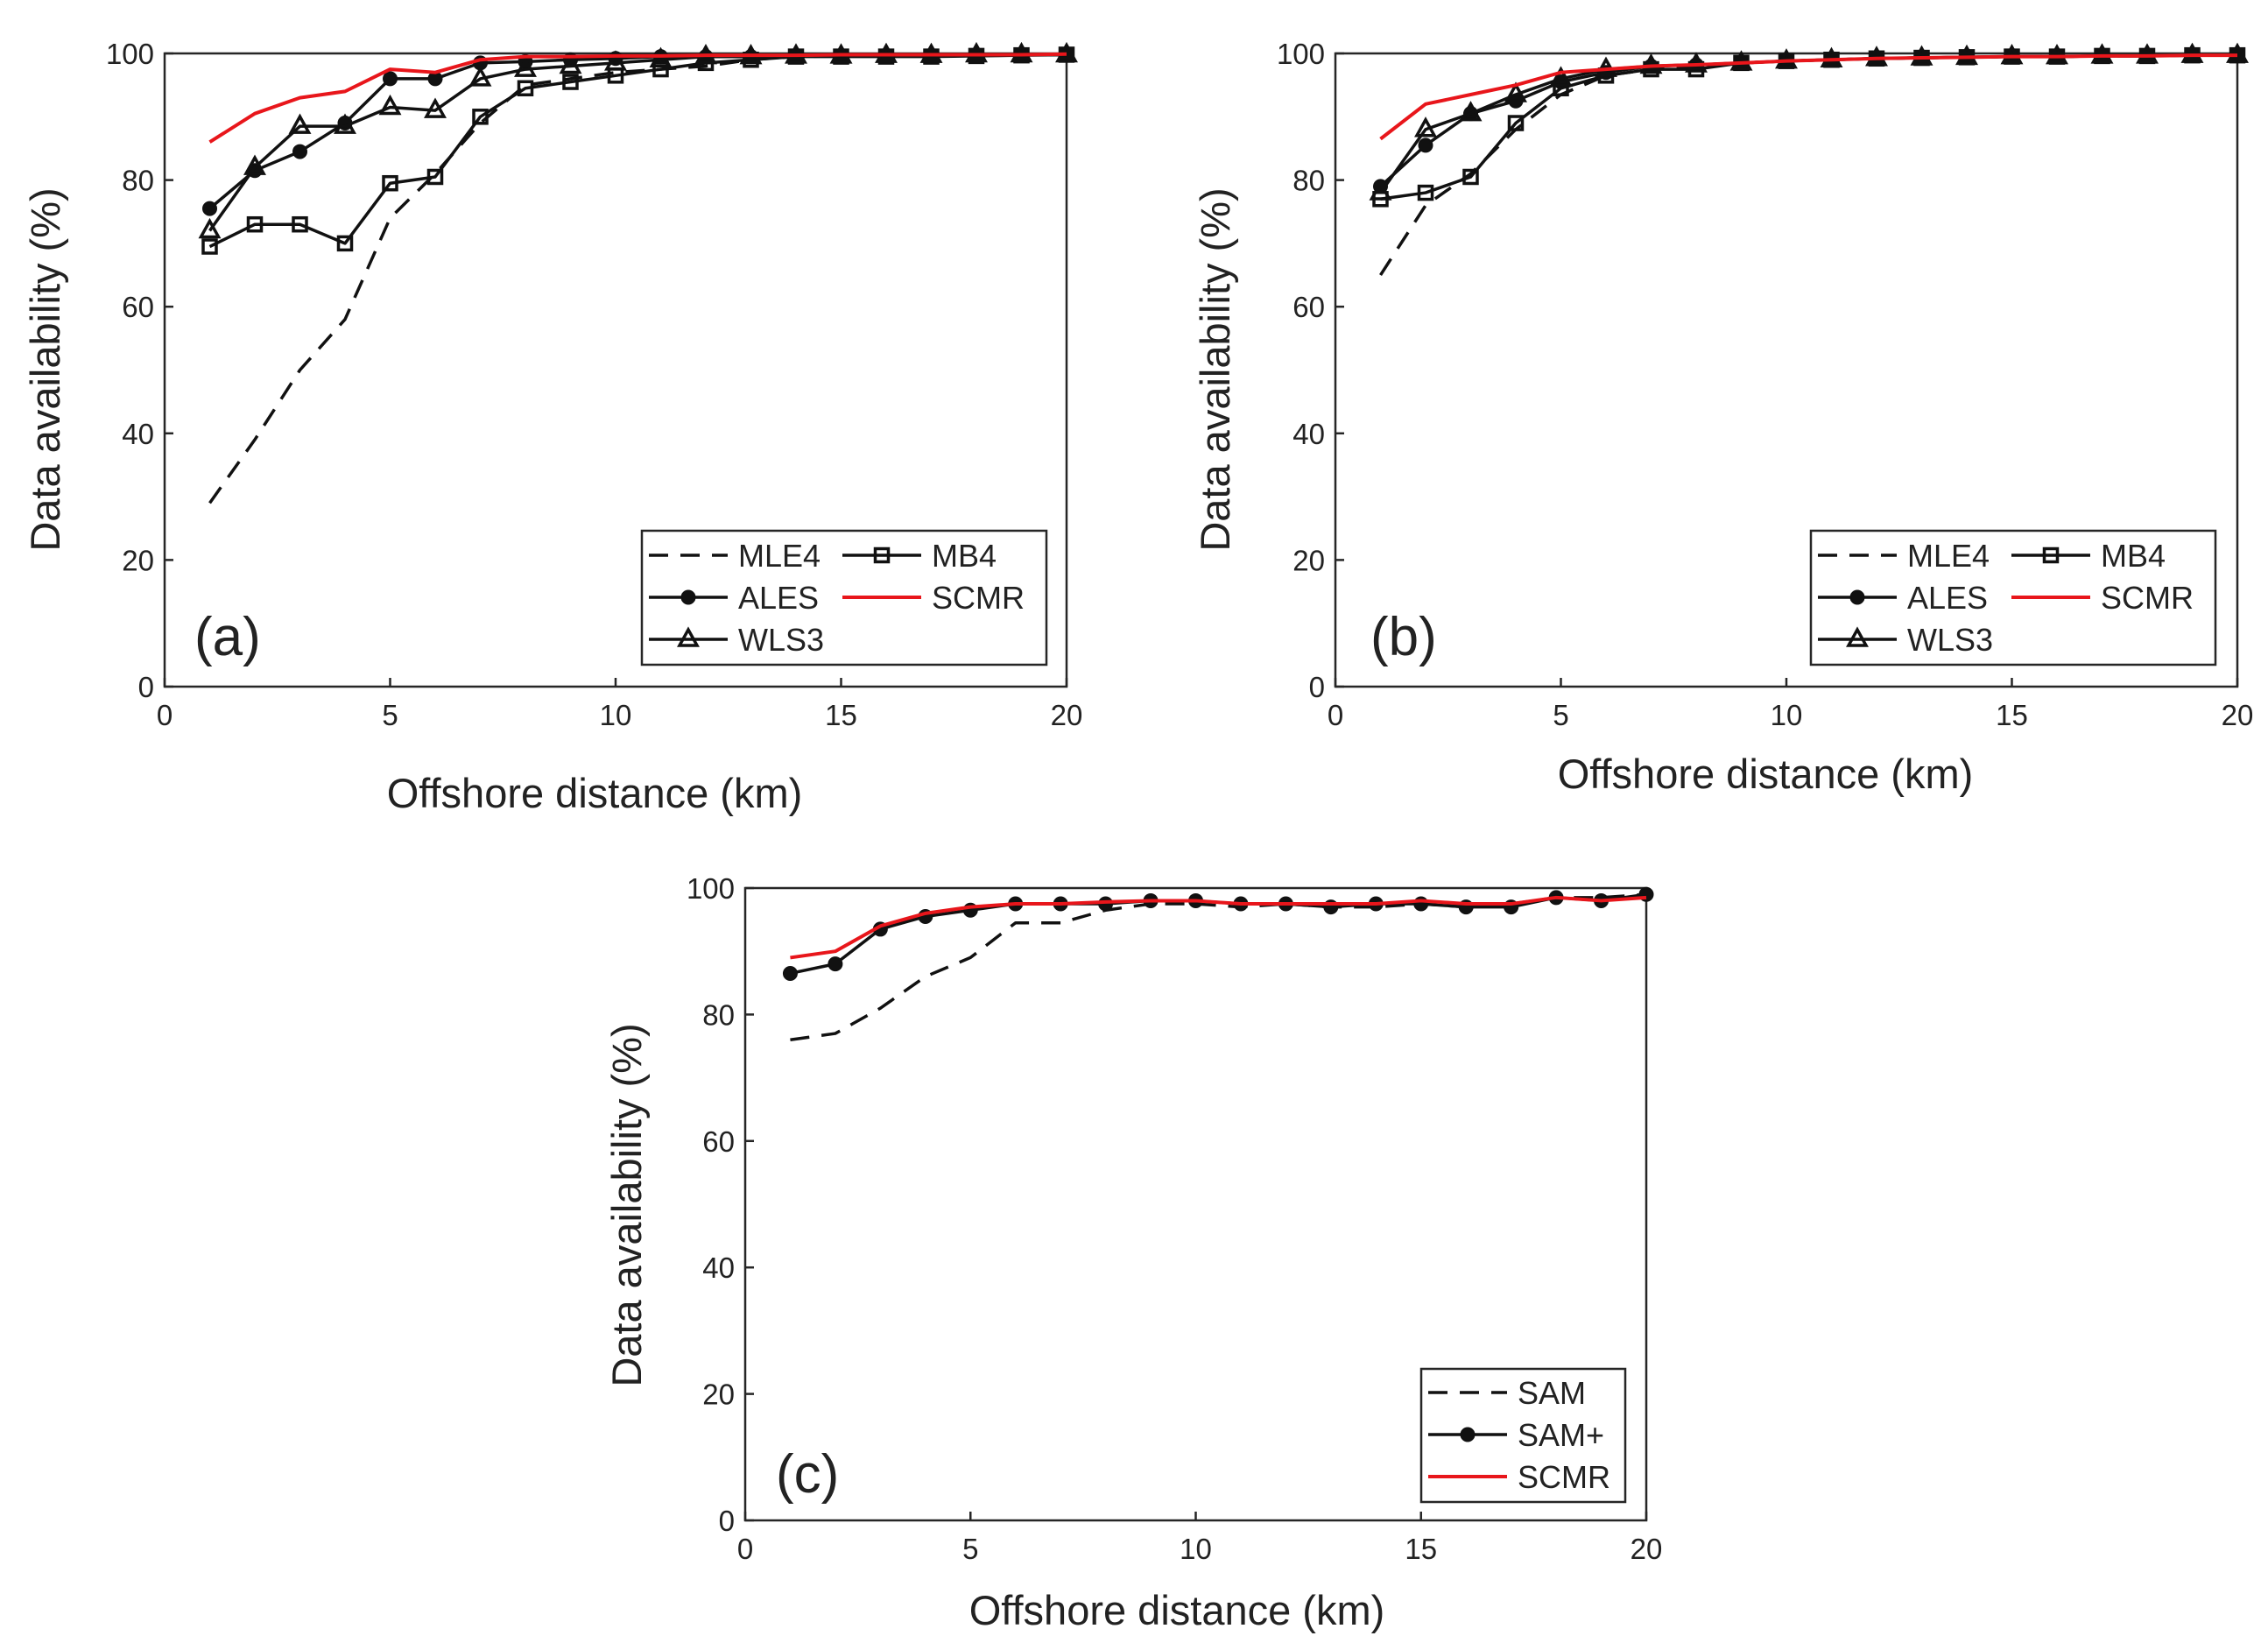 This screenshot has width=2268, height=1650. What do you see at coordinates (1857, 597) in the screenshot?
I see `panel-b-legend-marker-ales` at bounding box center [1857, 597].